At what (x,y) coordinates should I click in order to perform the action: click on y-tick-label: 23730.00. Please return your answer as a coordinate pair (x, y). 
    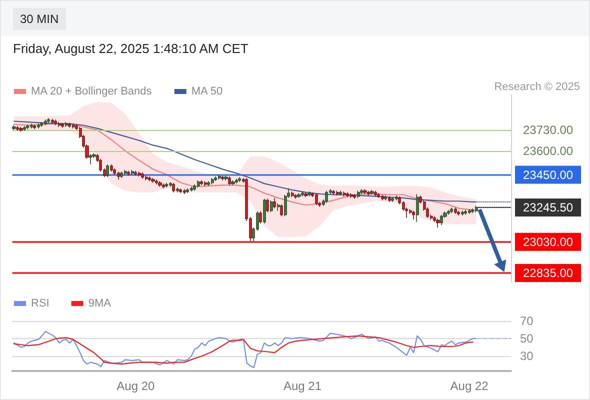
    Looking at the image, I should click on (548, 130).